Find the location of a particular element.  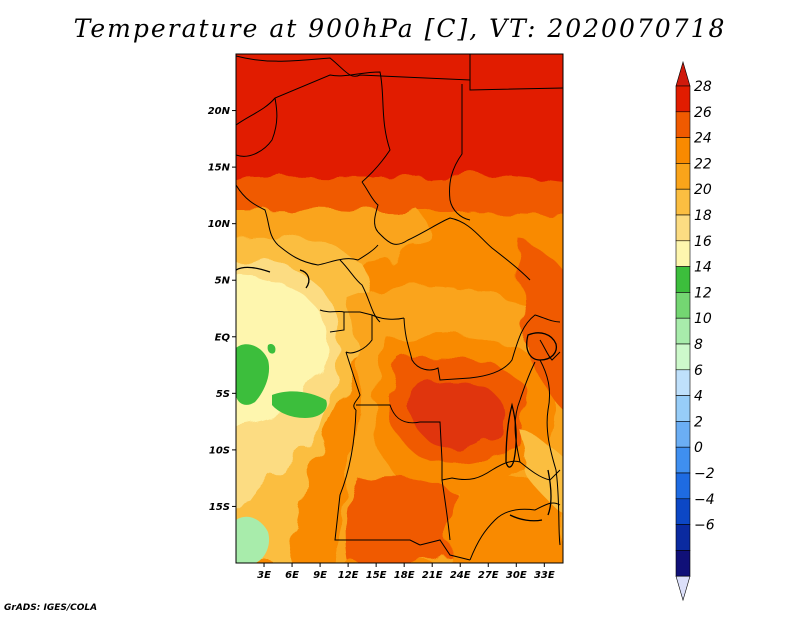

lat-tick-label: 15S is located at coordinates (219, 507).